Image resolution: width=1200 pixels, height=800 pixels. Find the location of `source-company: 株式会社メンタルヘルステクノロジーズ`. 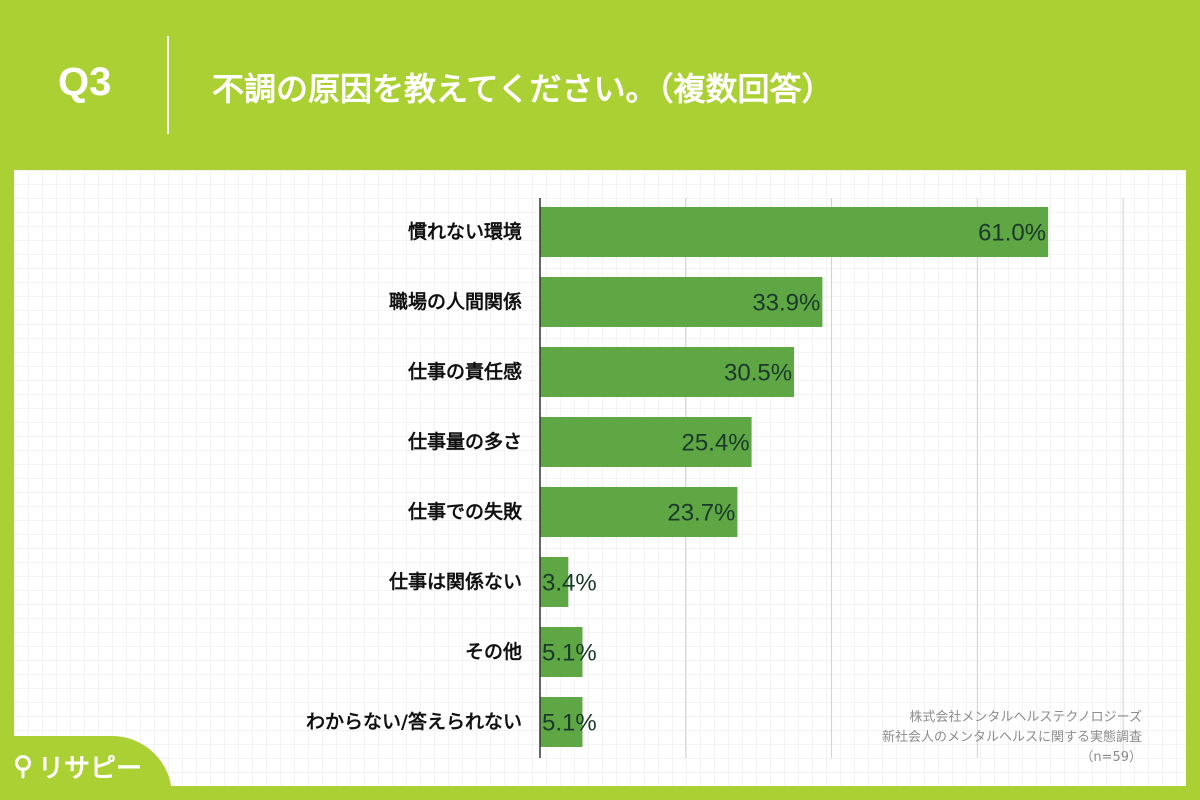

source-company: 株式会社メンタルヘルステクノロジーズ is located at coordinates (1025, 717).